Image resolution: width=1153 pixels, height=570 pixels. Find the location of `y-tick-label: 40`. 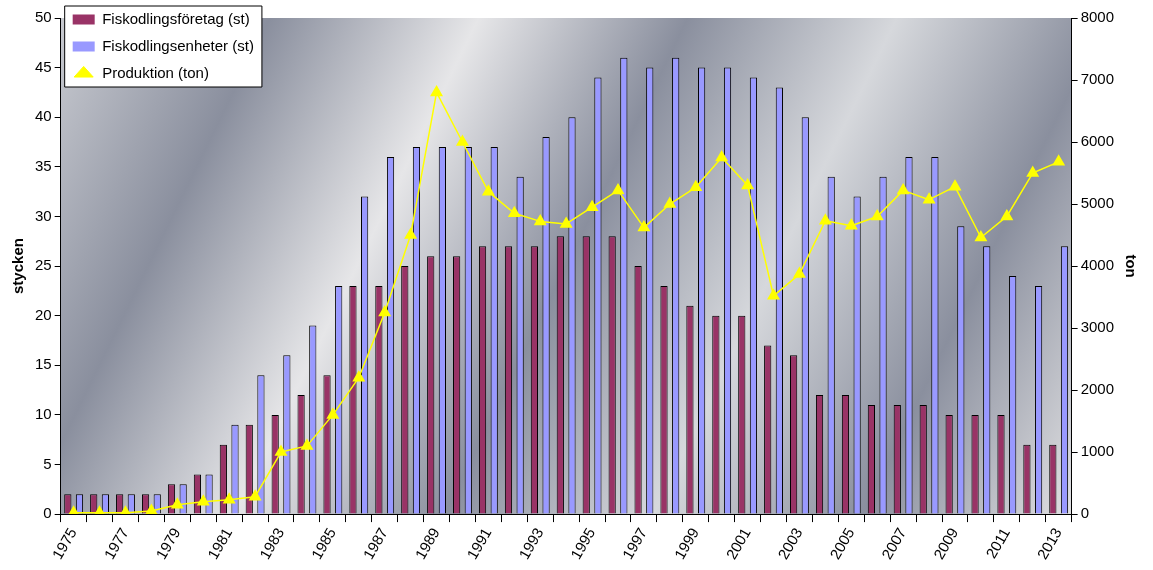

y-tick-label: 40 is located at coordinates (43, 116).